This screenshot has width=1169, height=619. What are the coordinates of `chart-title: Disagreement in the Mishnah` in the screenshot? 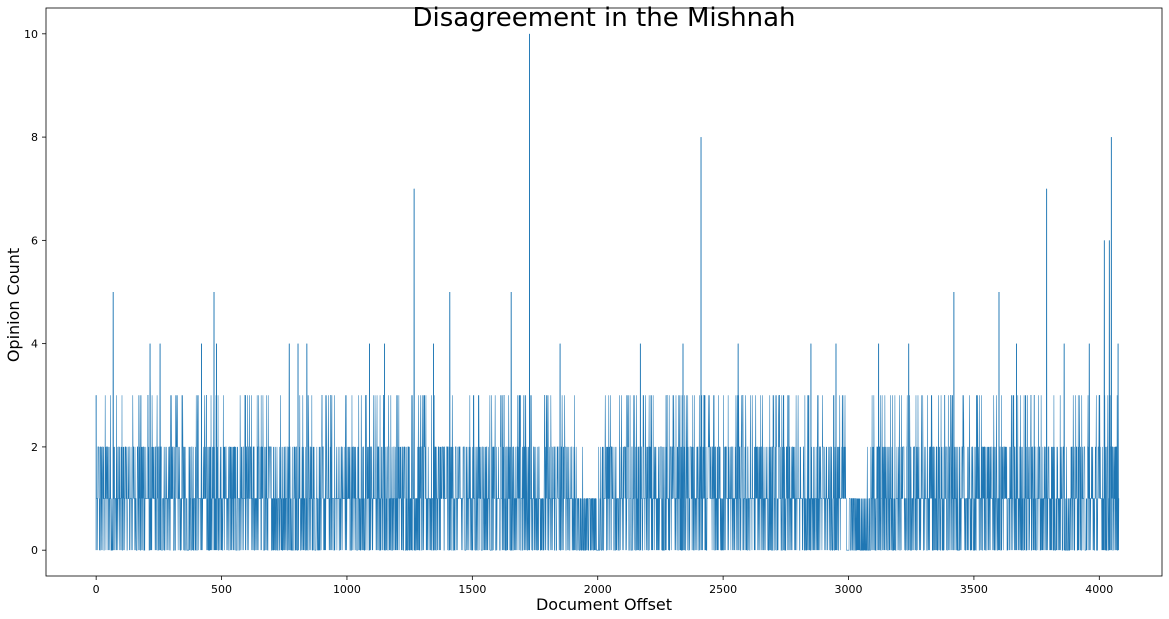 It's located at (603, 18).